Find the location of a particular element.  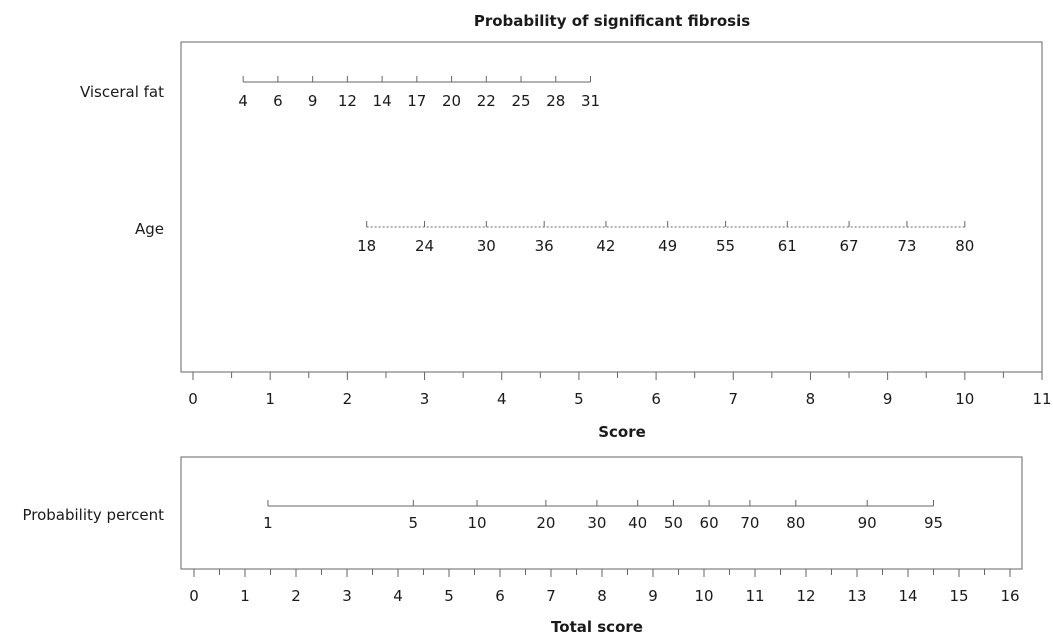

total-tick-label: 10 is located at coordinates (703, 596).